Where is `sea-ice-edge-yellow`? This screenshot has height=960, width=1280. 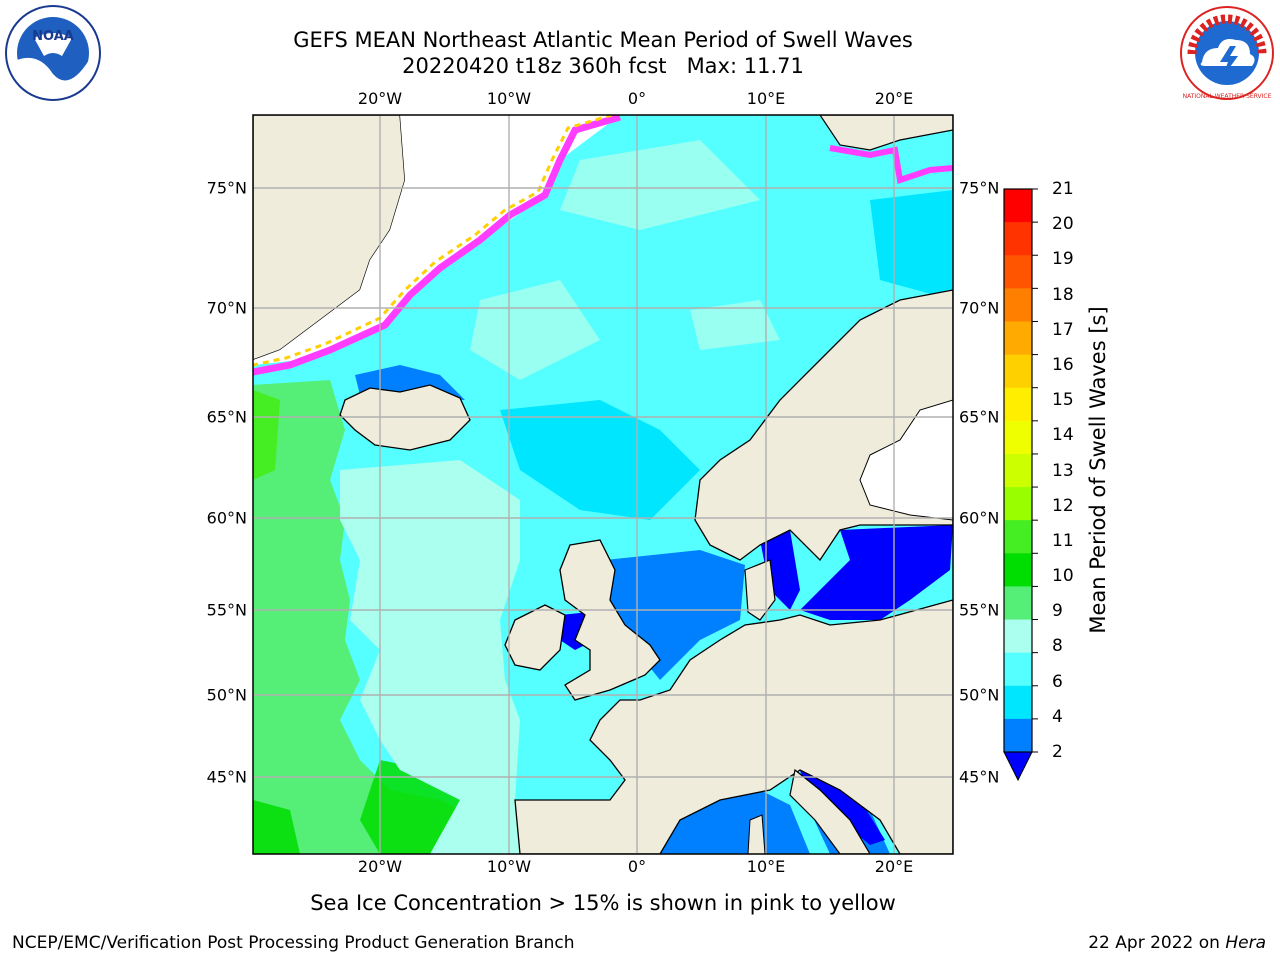
sea-ice-edge-yellow is located at coordinates (433, 241).